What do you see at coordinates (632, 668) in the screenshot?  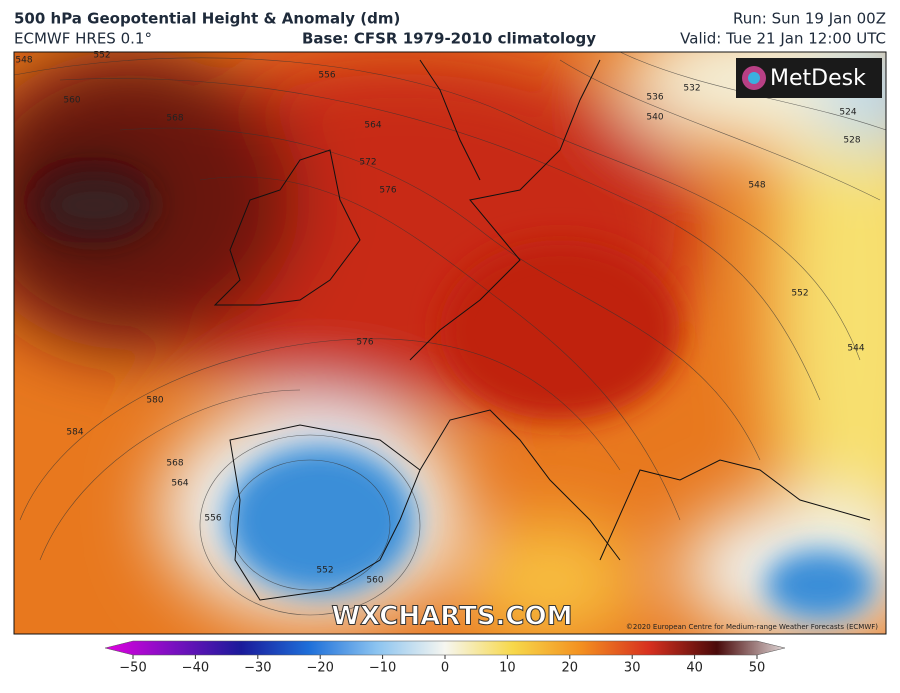 I see `colorbar-tick-label: 30` at bounding box center [632, 668].